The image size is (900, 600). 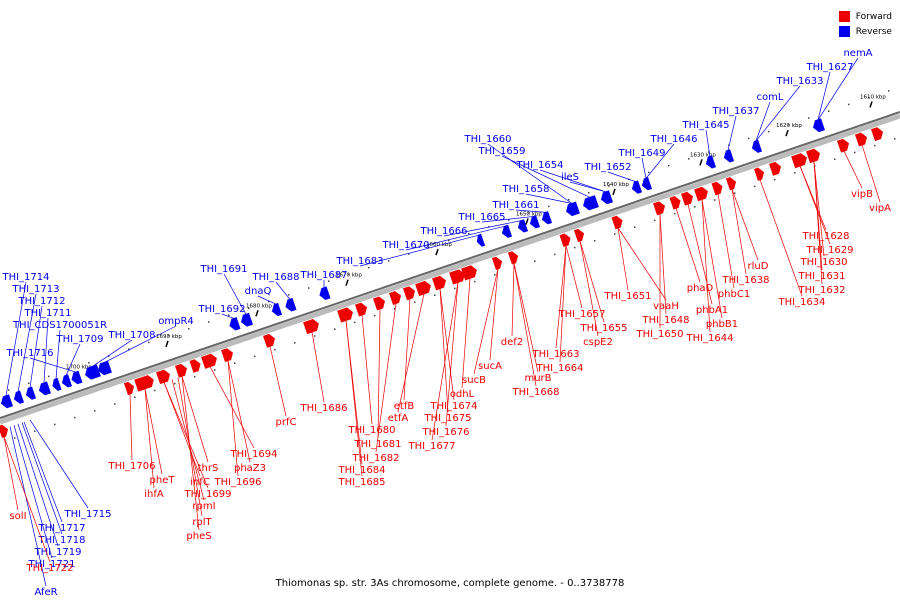 I want to click on gene-label: vipB, so click(x=858, y=175).